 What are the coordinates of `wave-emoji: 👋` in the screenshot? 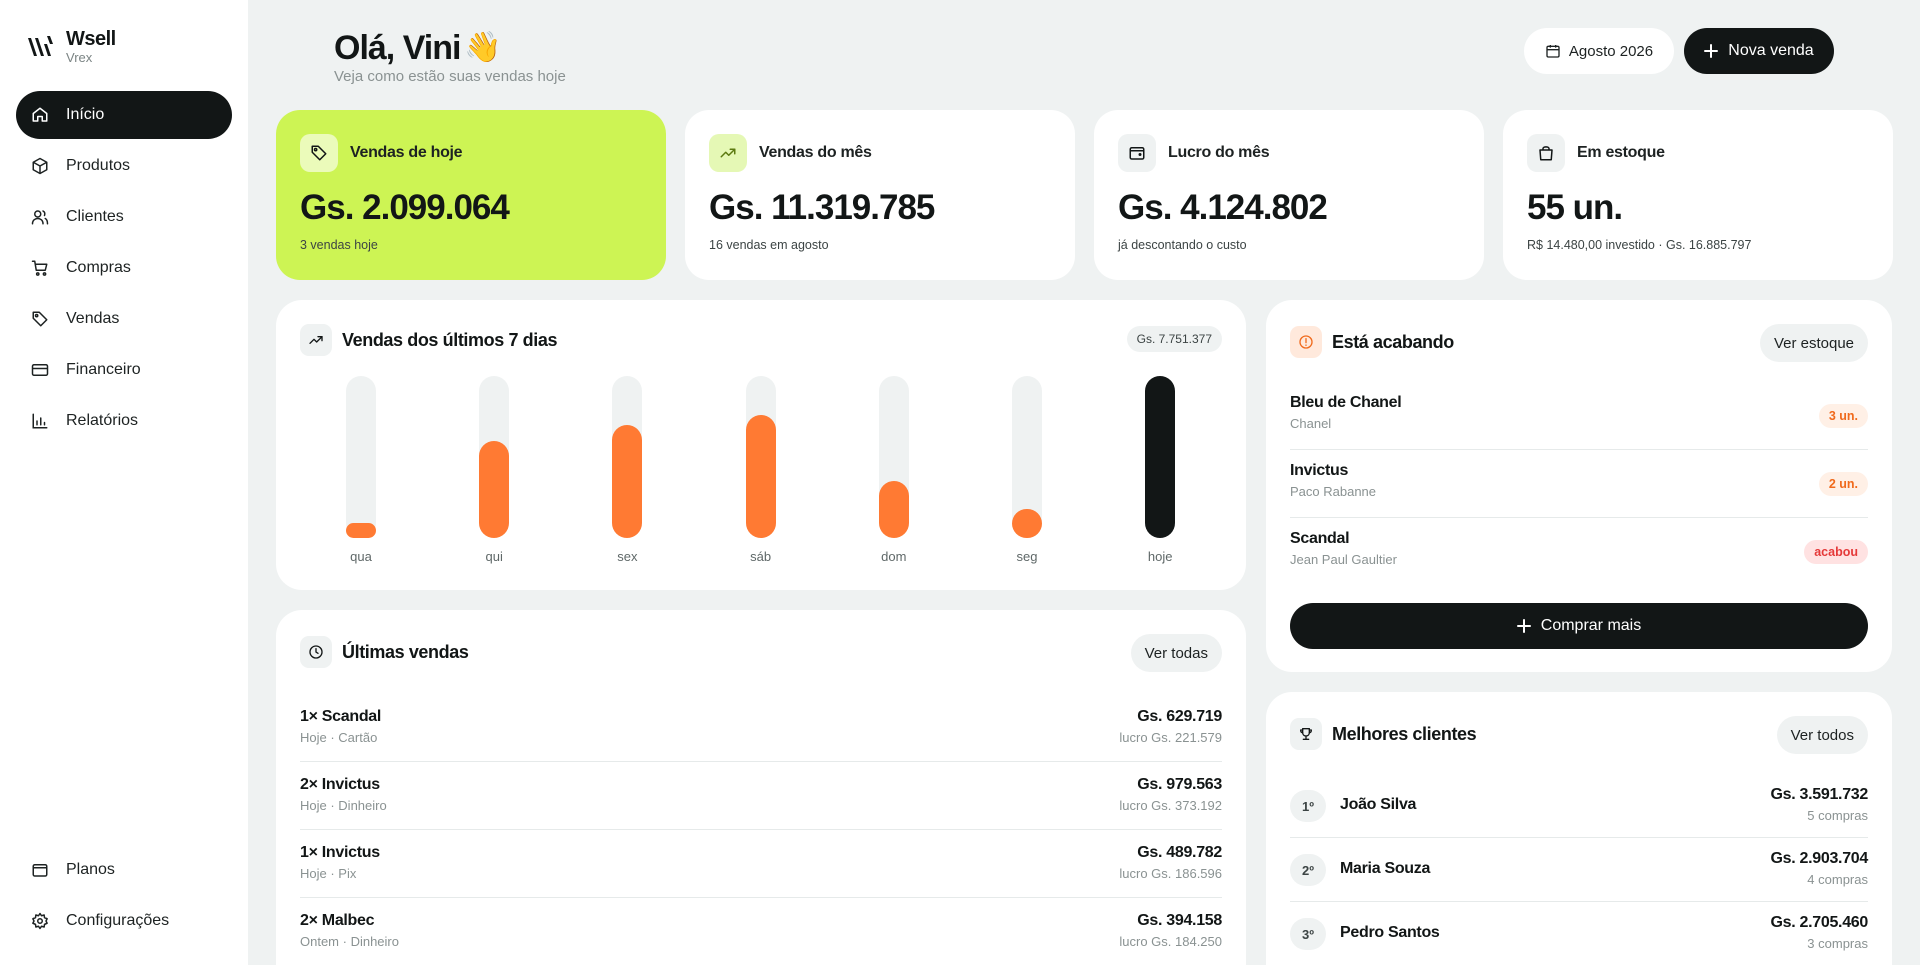 It's located at (482, 47).